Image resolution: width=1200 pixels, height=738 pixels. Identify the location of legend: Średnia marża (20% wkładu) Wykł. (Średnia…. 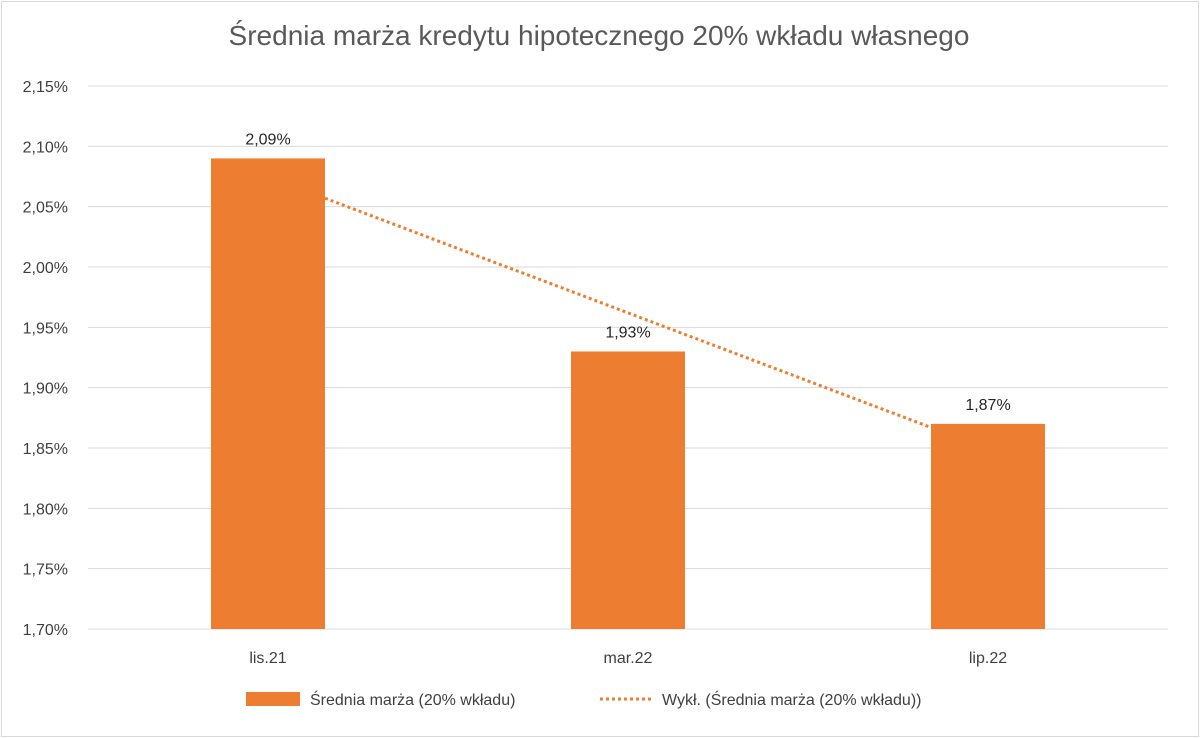
(583, 699).